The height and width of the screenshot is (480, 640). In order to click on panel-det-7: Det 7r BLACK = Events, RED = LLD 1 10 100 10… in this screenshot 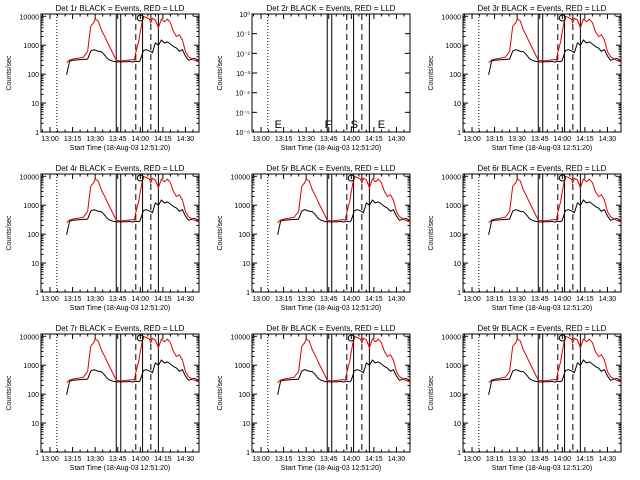, I will do `click(103, 398)`.